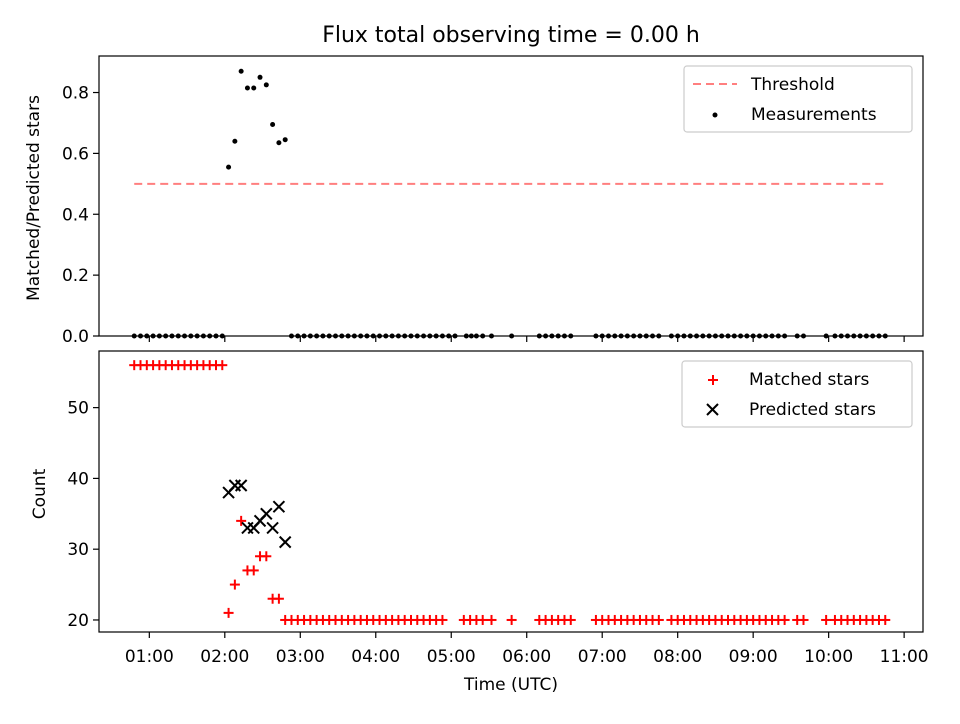 Image resolution: width=960 pixels, height=724 pixels. I want to click on bottom-y-tick-label: 30, so click(78, 550).